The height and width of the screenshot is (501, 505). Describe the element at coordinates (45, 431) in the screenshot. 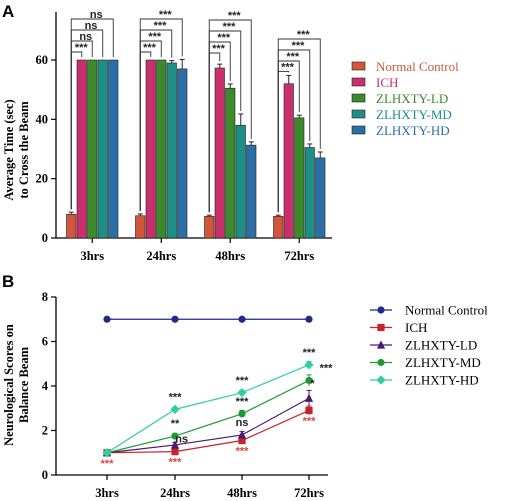

I see `chart-b-ytick-label: 2` at that location.